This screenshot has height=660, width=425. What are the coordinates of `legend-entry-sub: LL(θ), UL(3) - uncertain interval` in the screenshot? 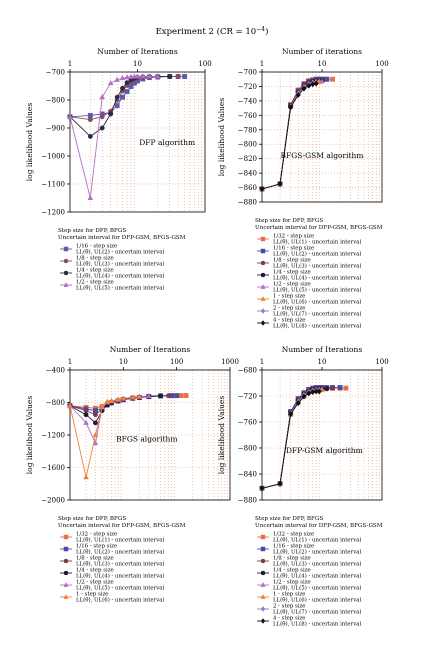 It's located at (120, 564).